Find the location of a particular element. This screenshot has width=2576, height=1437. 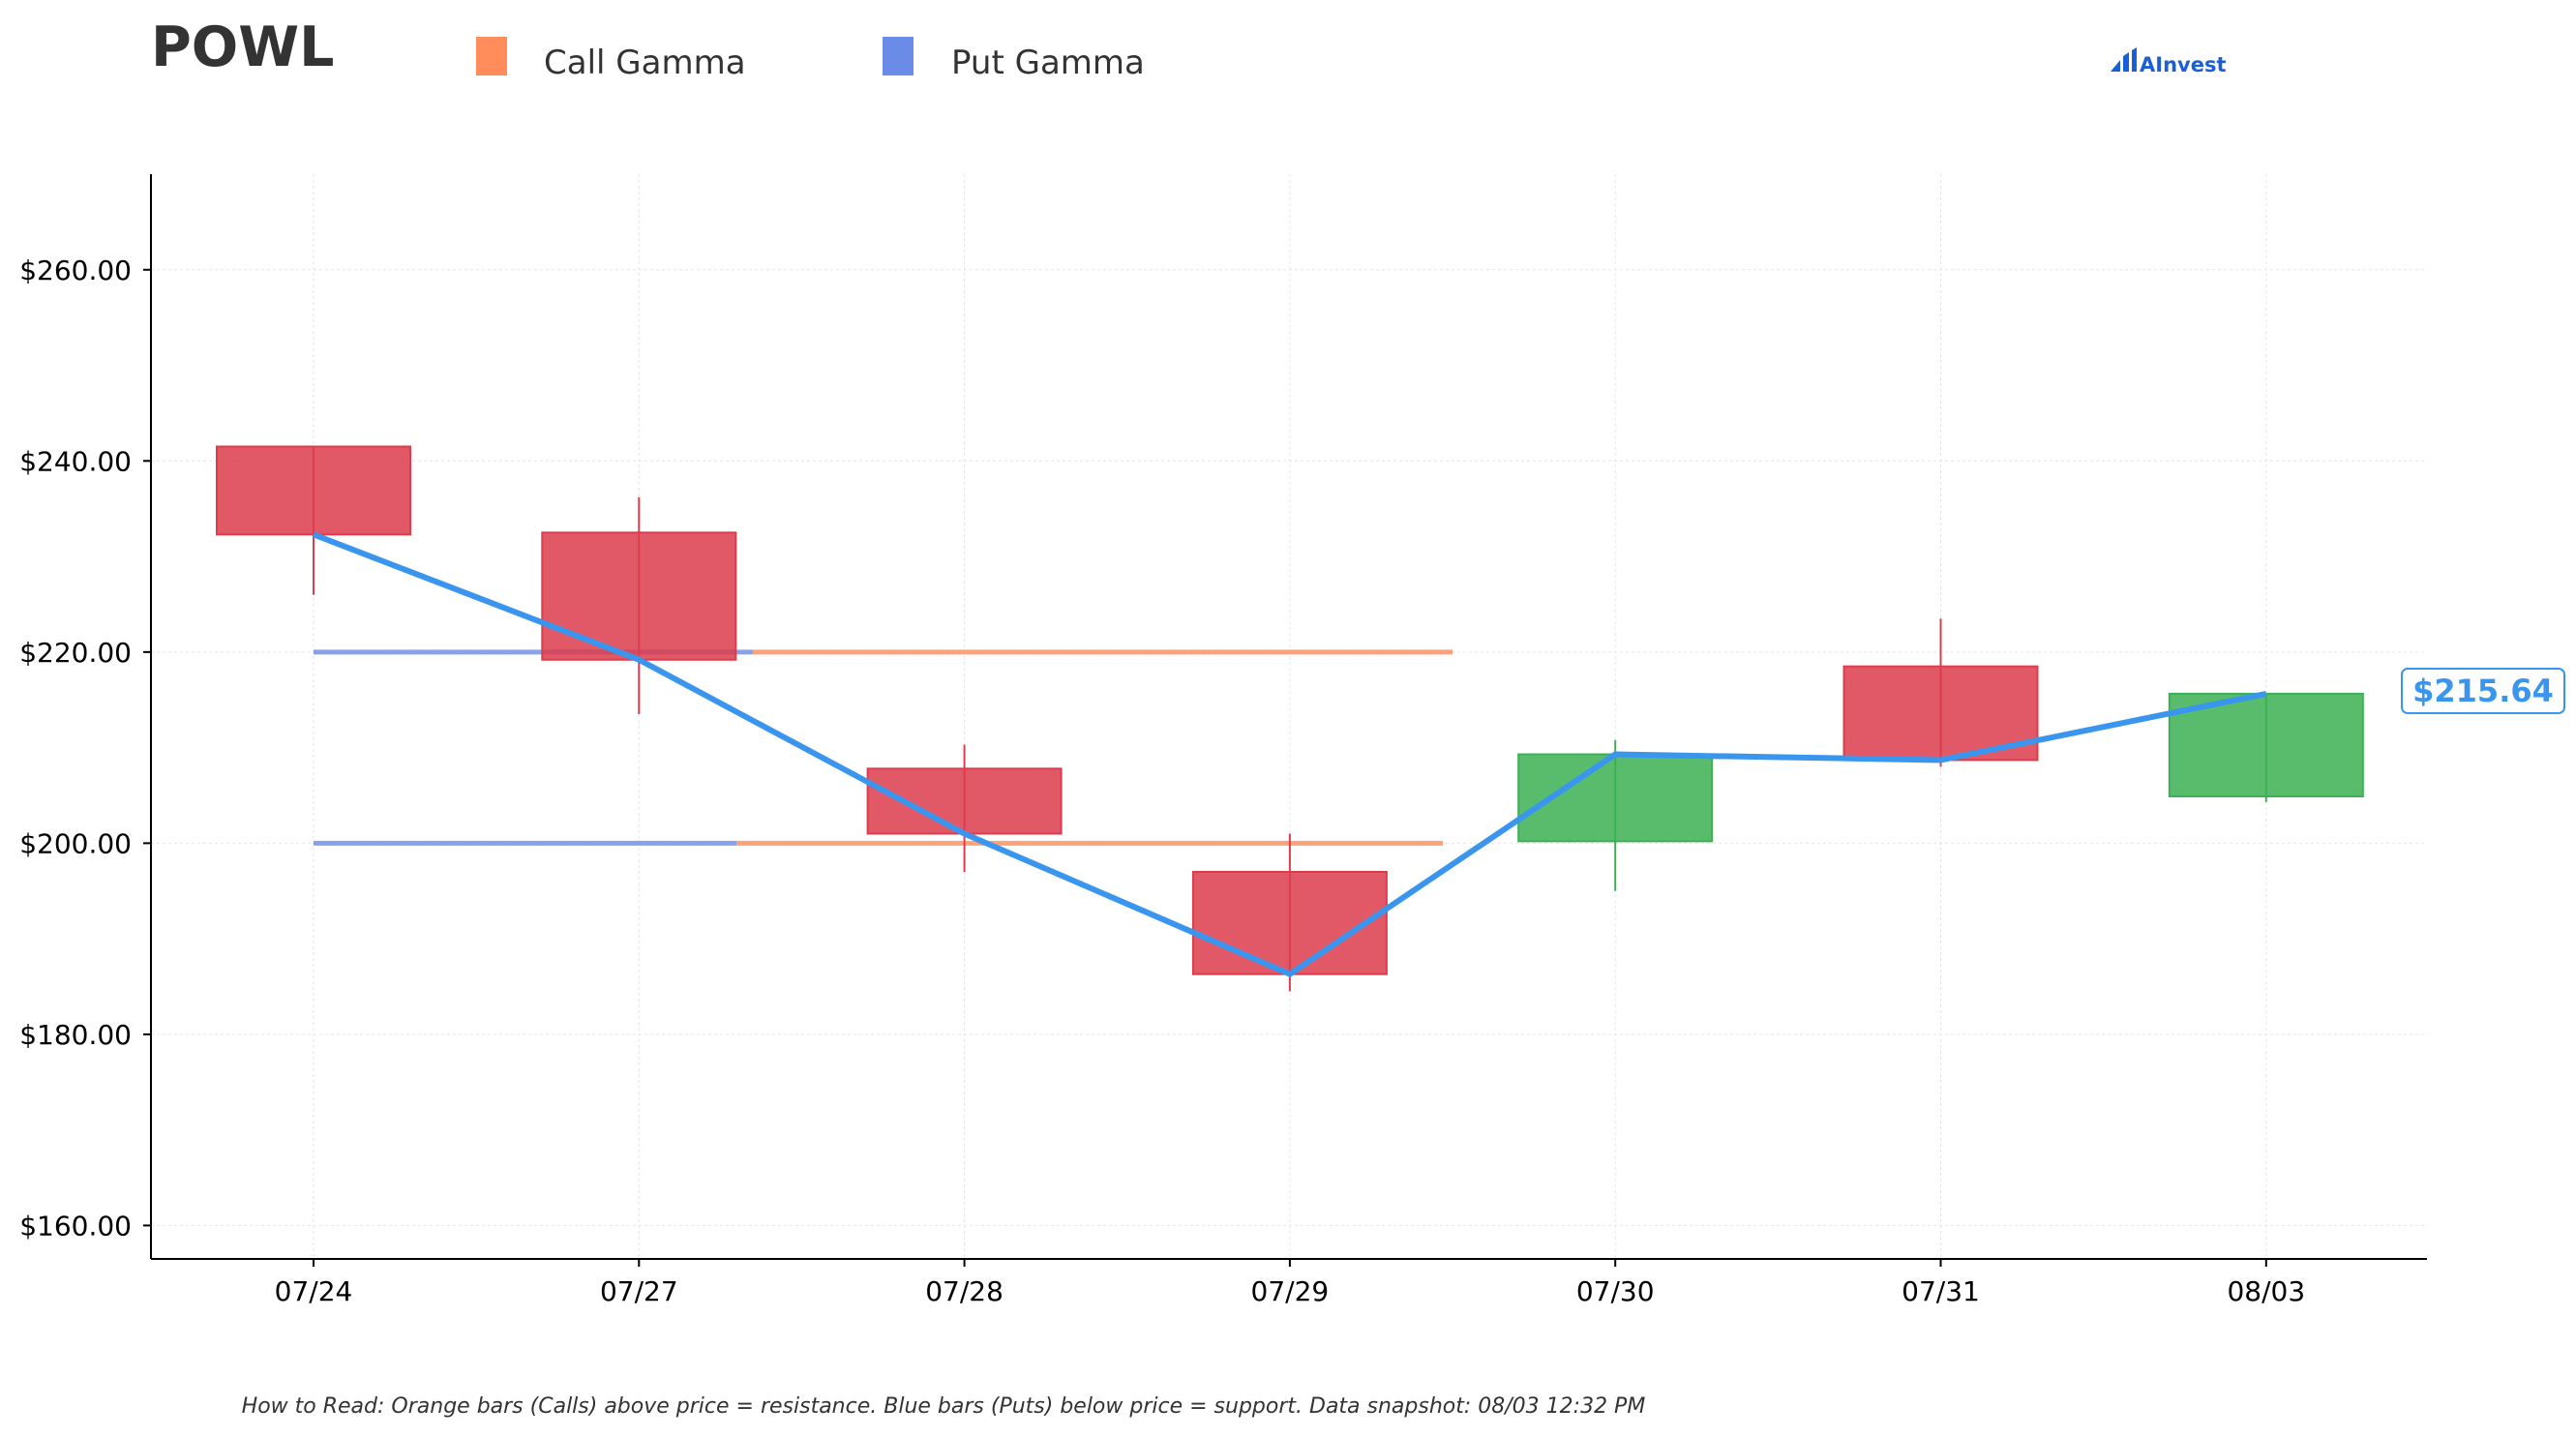

y-tick-label-3: $220.00 is located at coordinates (75, 653).